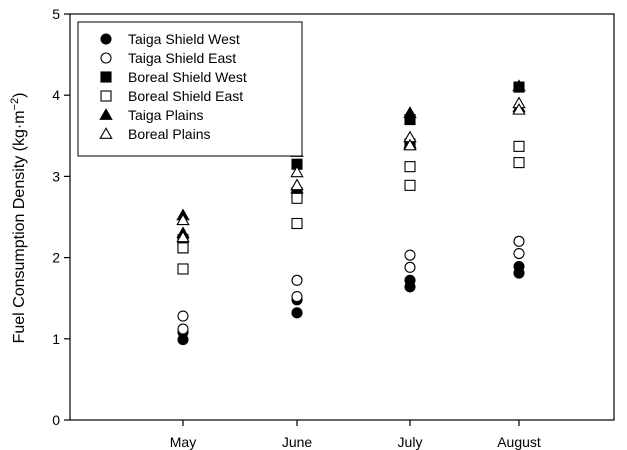 This screenshot has height=450, width=627. What do you see at coordinates (183, 442) in the screenshot?
I see `x-tick-label: May` at bounding box center [183, 442].